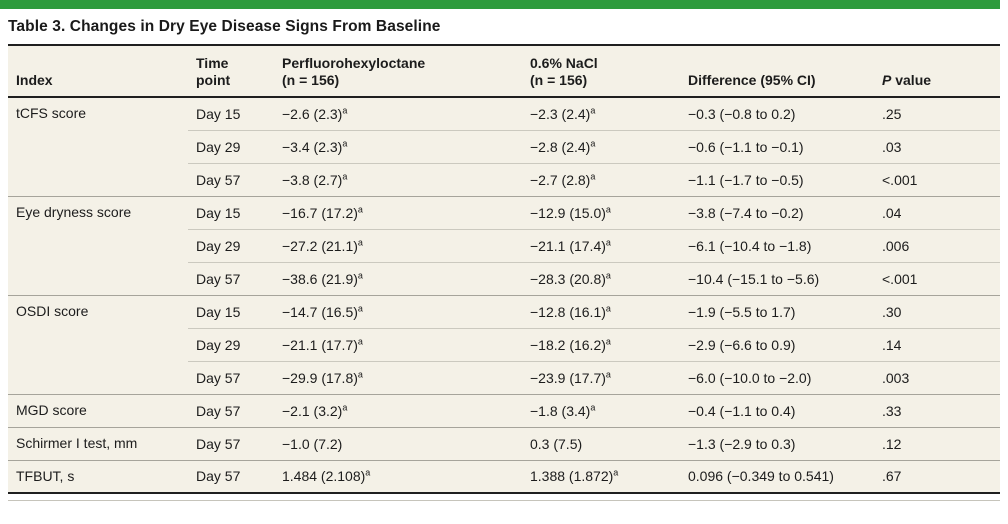  I want to click on accent-bar, so click(500, 4).